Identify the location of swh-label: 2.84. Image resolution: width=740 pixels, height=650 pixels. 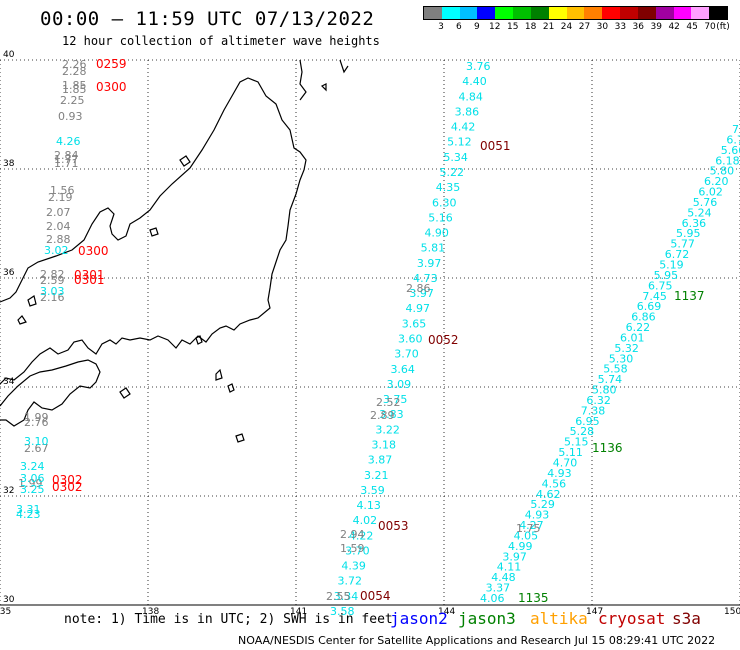
(66, 155).